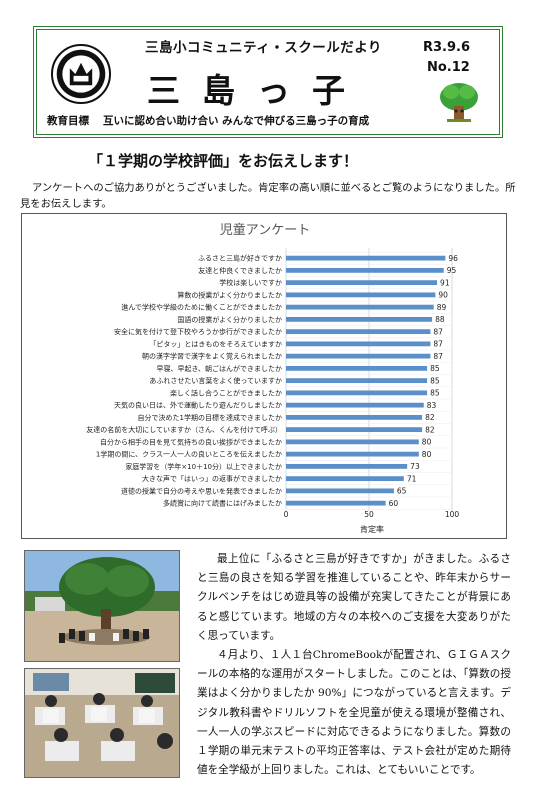 This screenshot has height=800, width=536. Describe the element at coordinates (415, 466) in the screenshot. I see `chart-data-label: 73` at that location.